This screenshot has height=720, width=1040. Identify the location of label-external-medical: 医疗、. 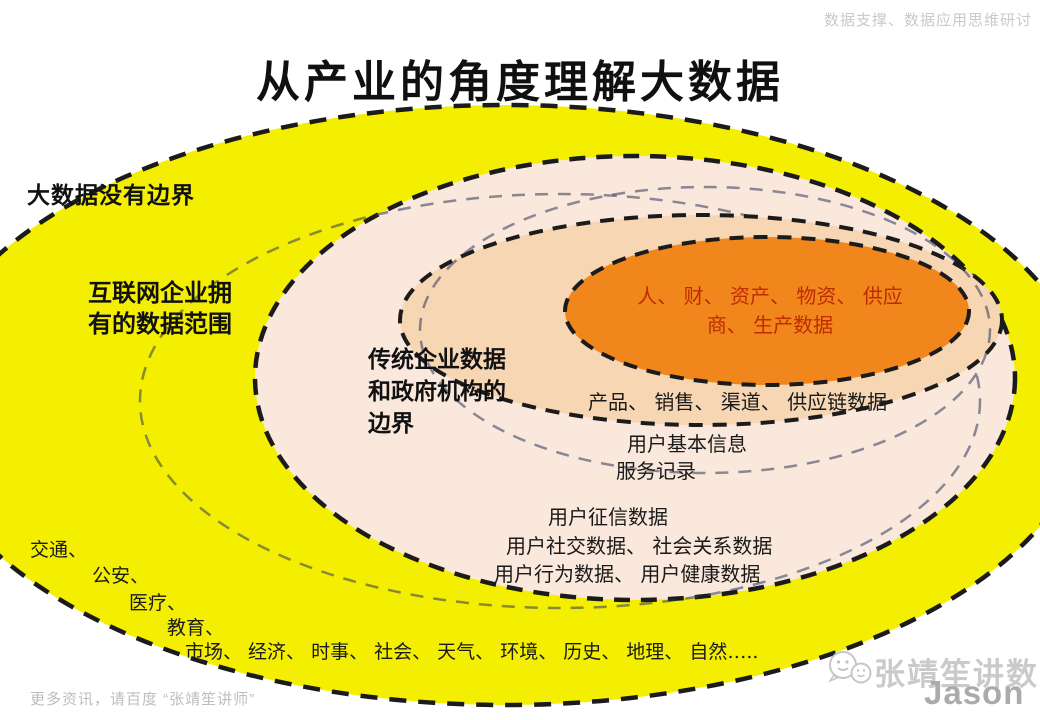
(158, 603).